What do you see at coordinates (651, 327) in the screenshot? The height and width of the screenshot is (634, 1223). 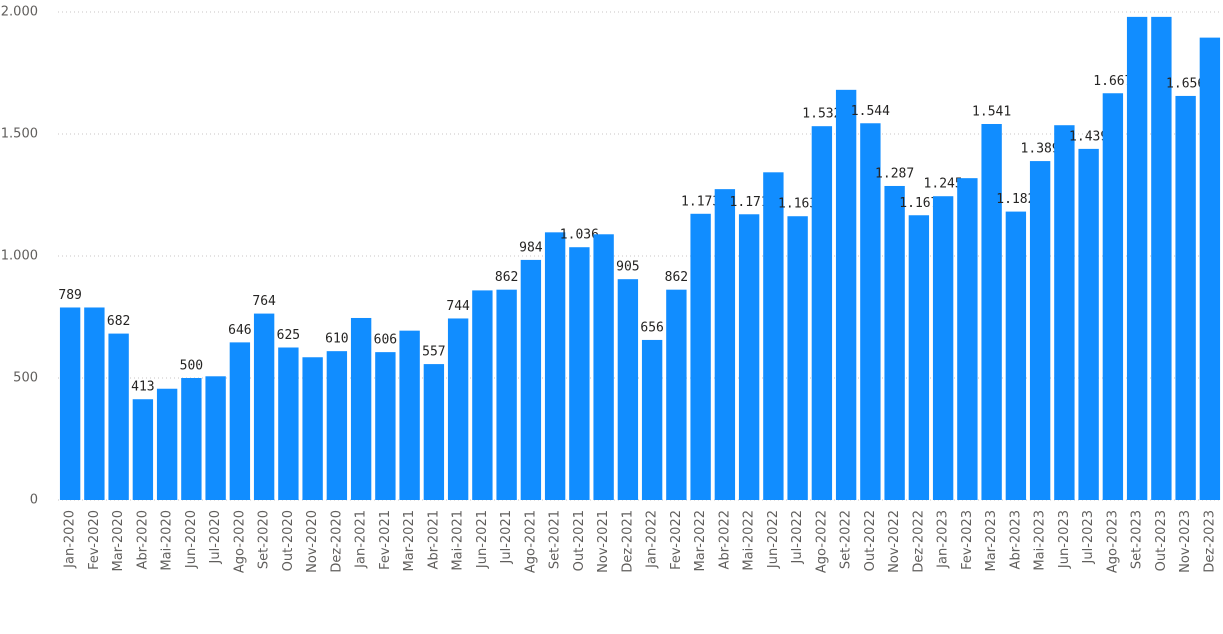 I see `data-label: 656` at bounding box center [651, 327].